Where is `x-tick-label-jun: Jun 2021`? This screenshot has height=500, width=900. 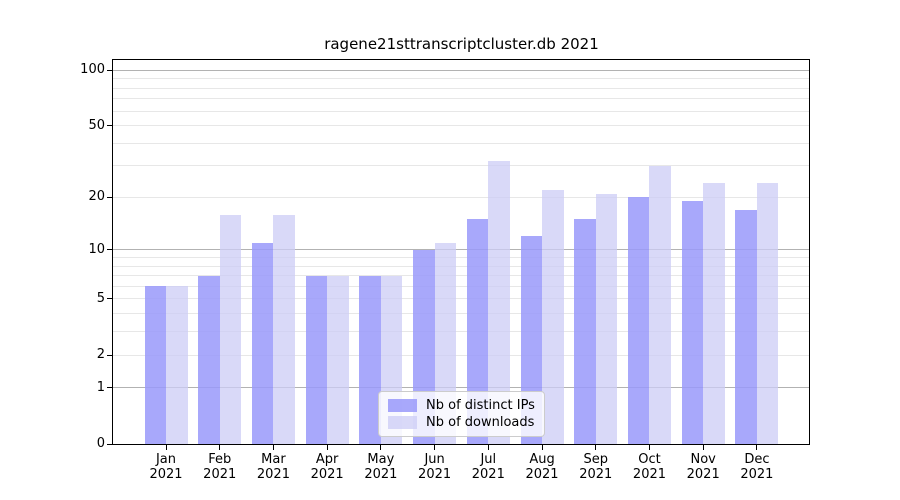 x-tick-label-jun: Jun 2021 is located at coordinates (435, 467).